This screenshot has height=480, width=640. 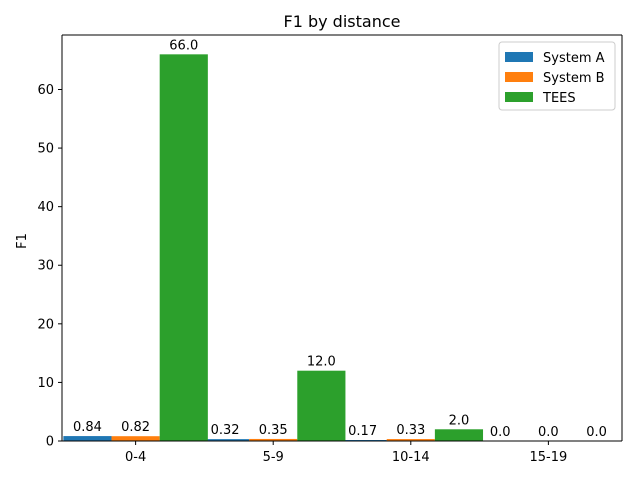 What do you see at coordinates (548, 457) in the screenshot?
I see `x-tick-label: 15-19` at bounding box center [548, 457].